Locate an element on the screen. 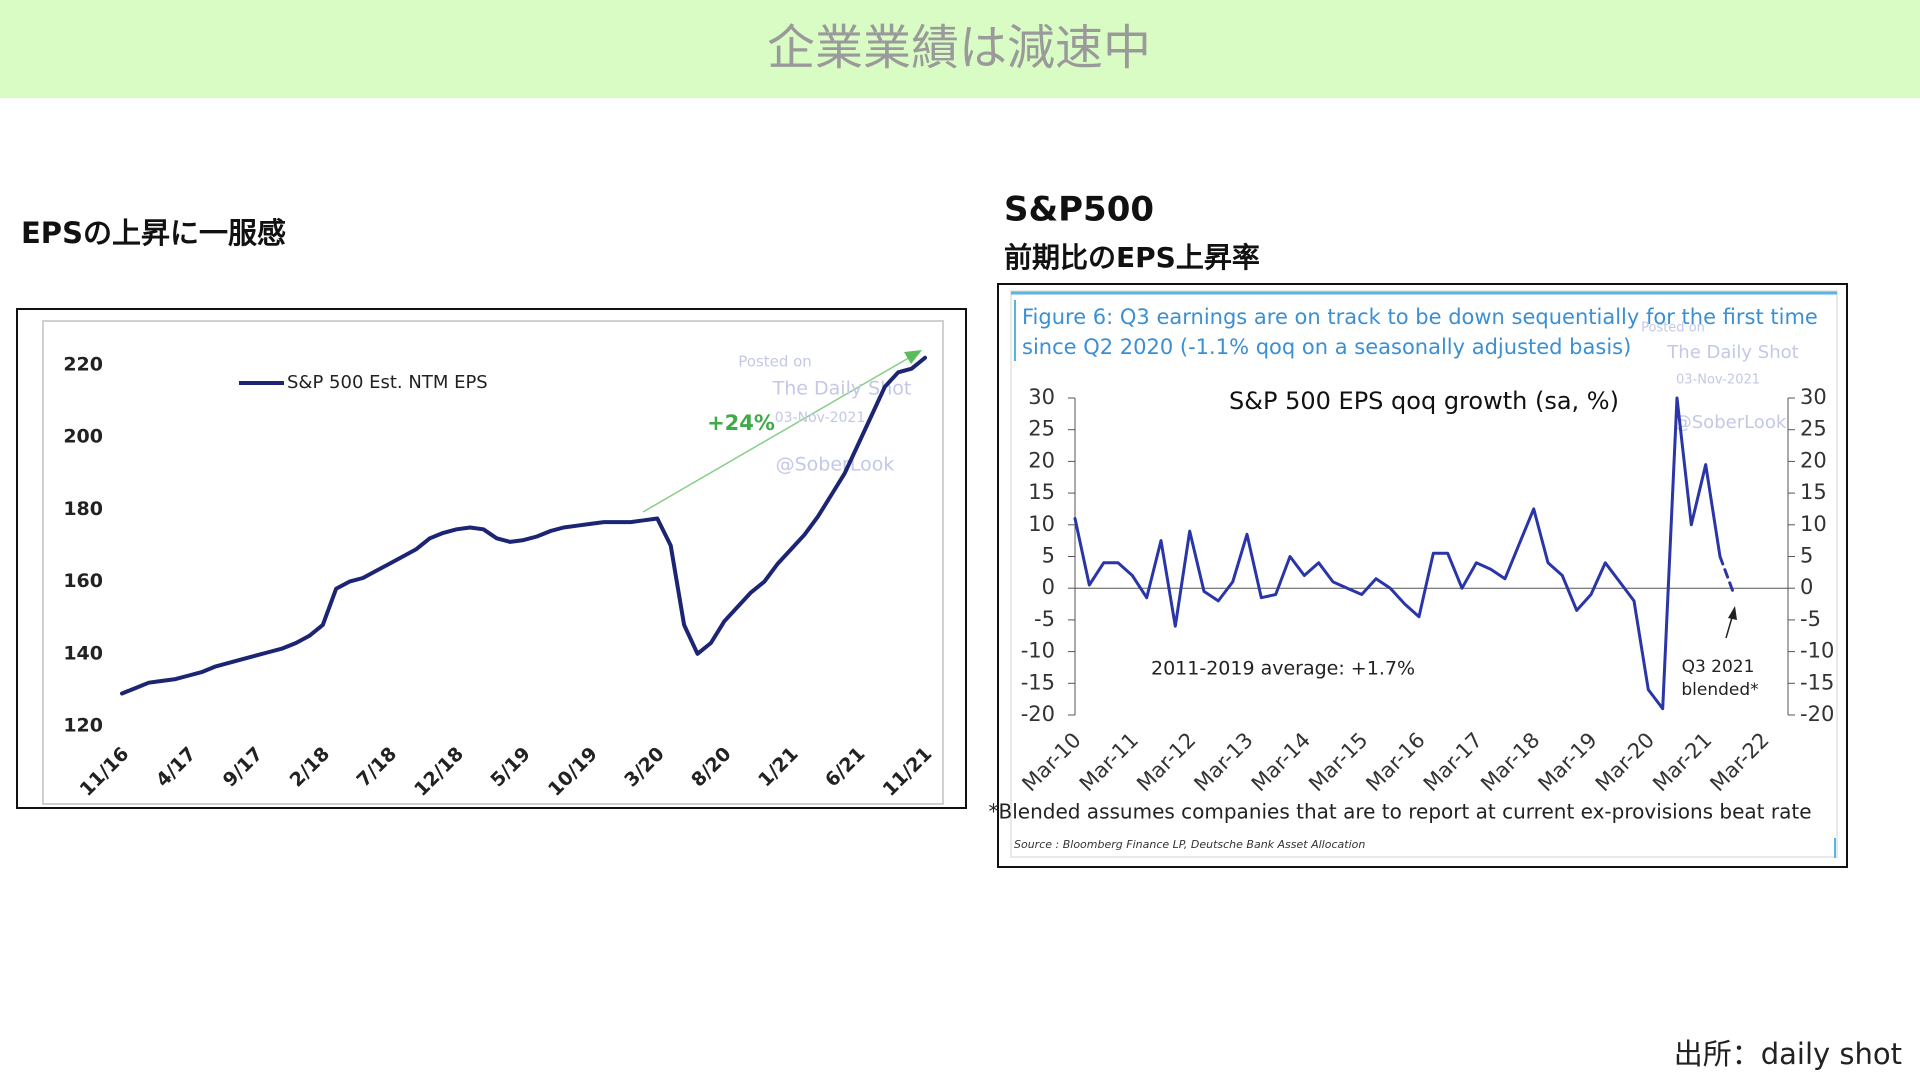 This screenshot has width=1920, height=1080. y-tick-label: -20 is located at coordinates (1038, 714).